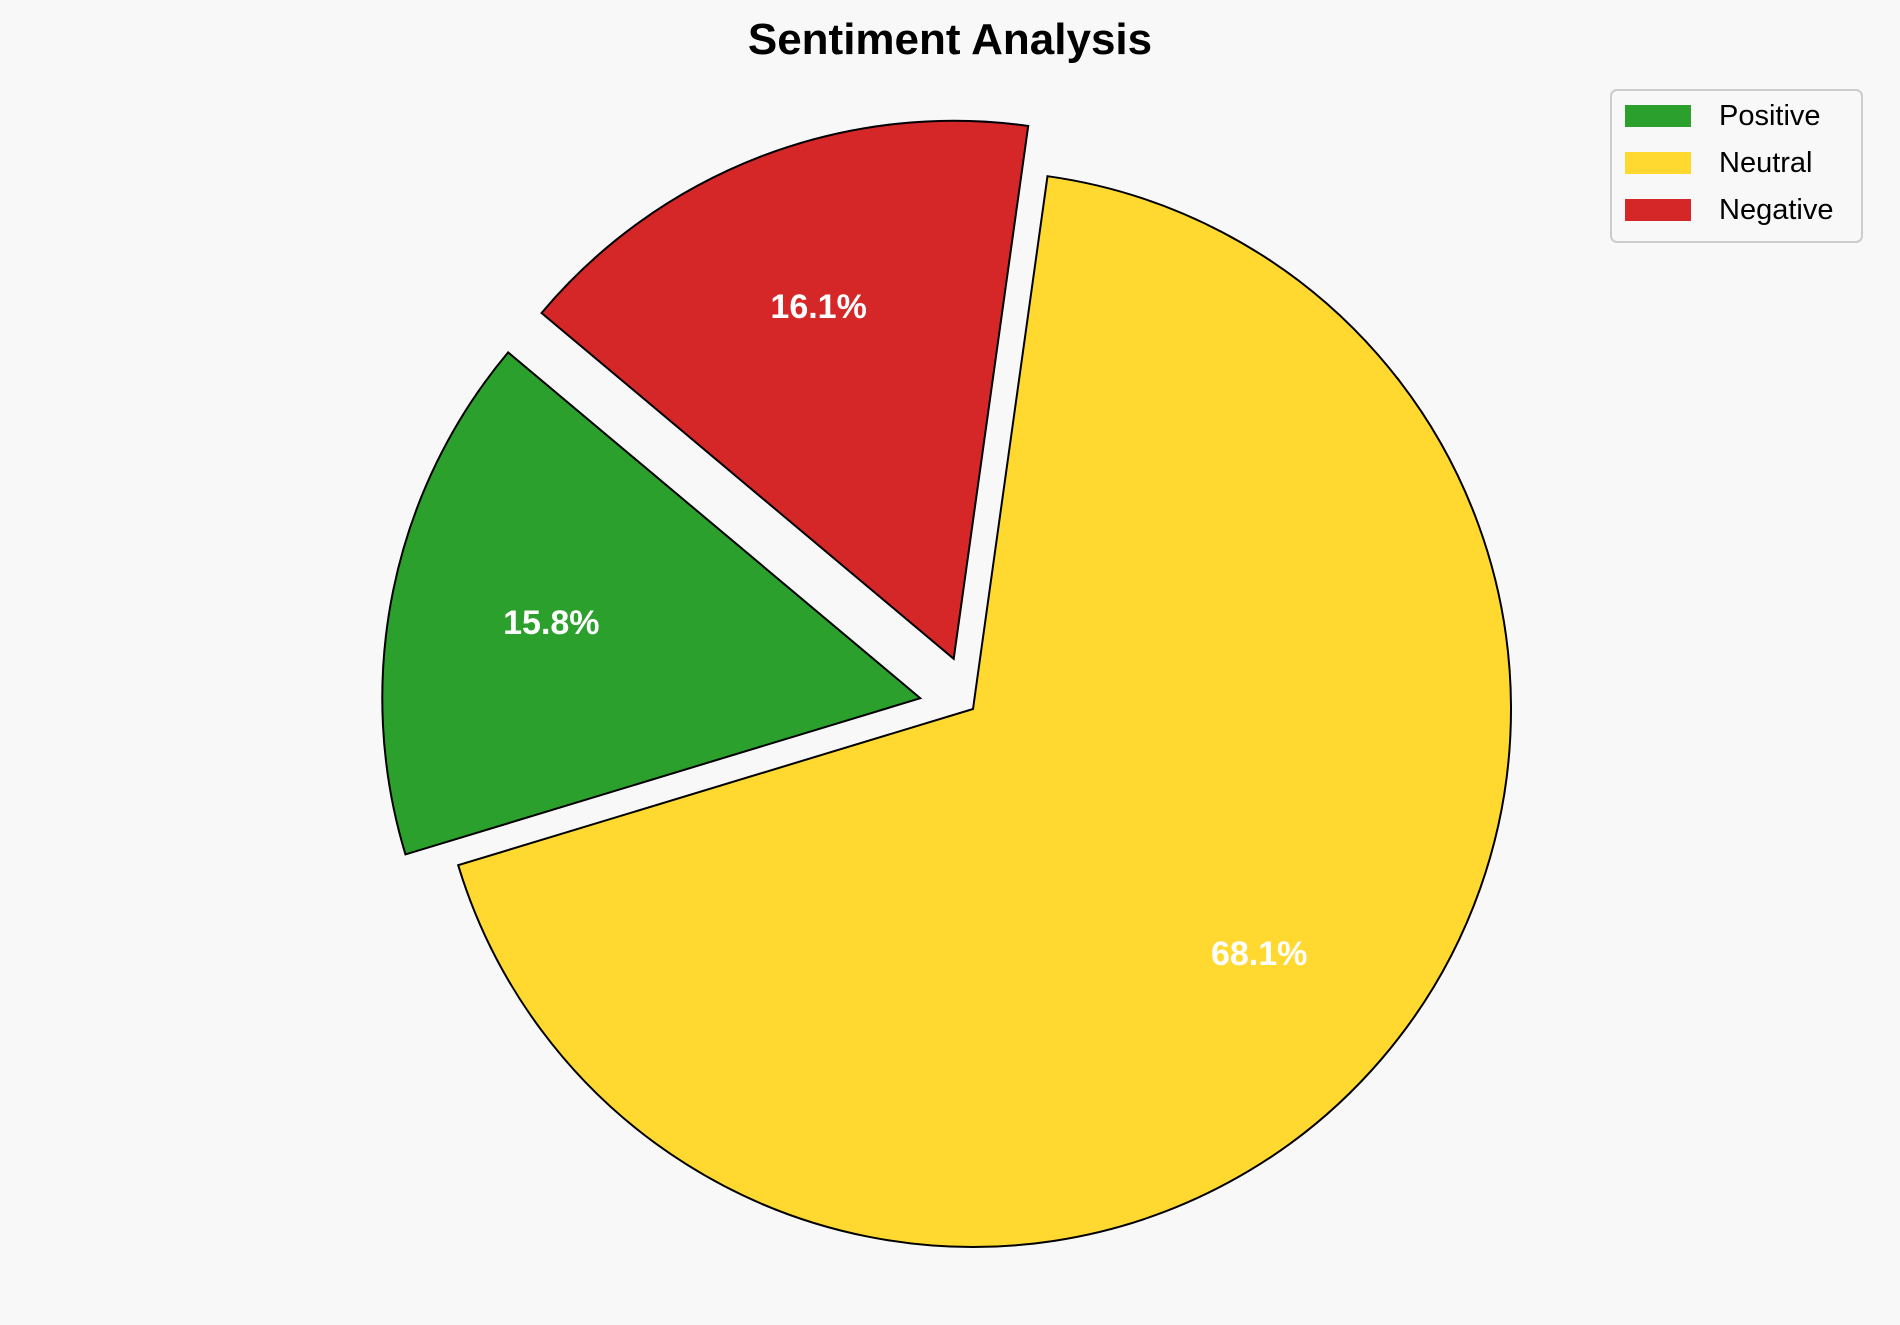 The width and height of the screenshot is (1900, 1325). What do you see at coordinates (1259, 954) in the screenshot?
I see `slice-label-neutral: 68.1%` at bounding box center [1259, 954].